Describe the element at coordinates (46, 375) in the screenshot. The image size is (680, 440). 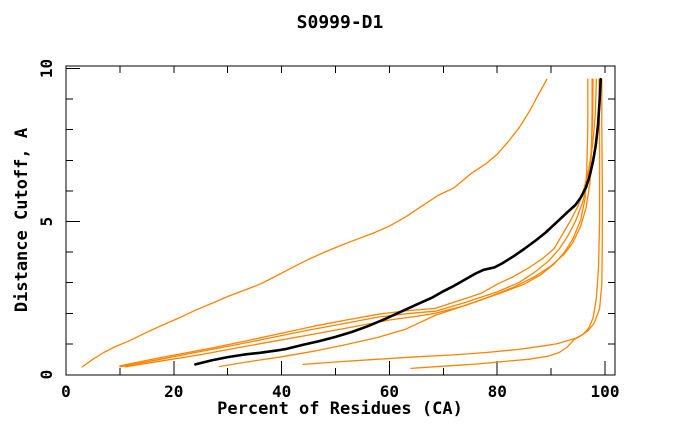
I see `y-tick-label: 0` at that location.